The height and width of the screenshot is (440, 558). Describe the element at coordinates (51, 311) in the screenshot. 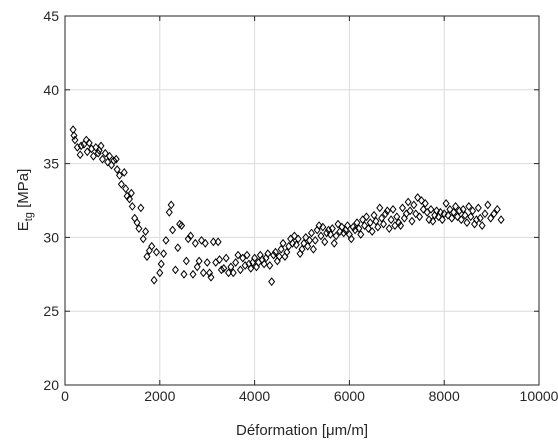

I see `y-tick-label: 25` at that location.